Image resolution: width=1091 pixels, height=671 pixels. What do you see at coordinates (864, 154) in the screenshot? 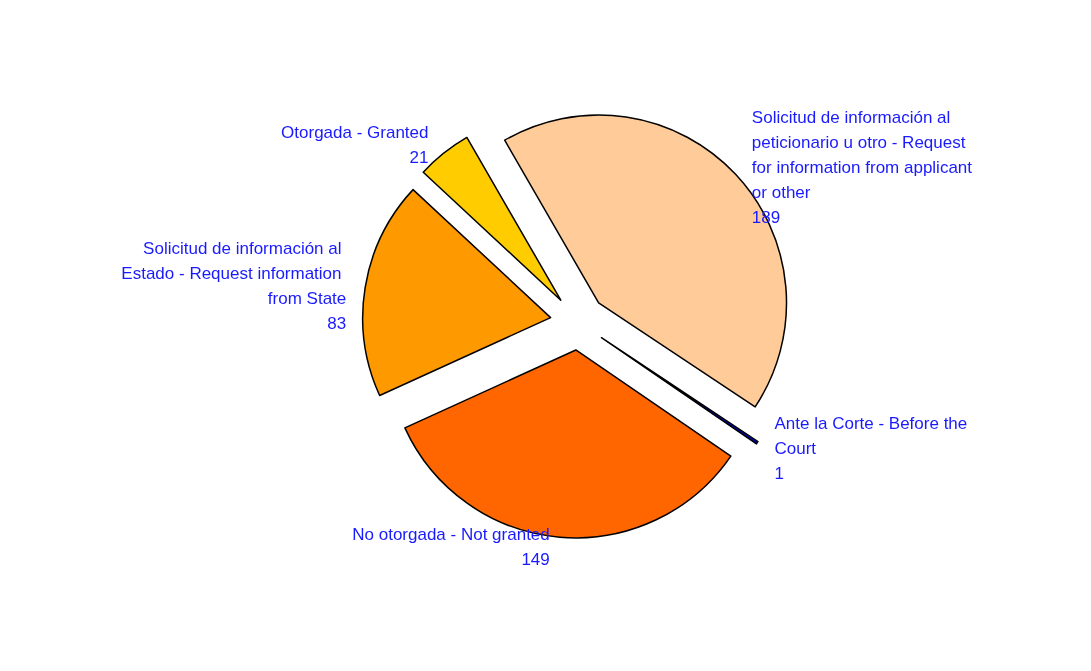
I see `slice-label: Solicitud de información al peticionario u otro - Request for information from applicant or other` at bounding box center [864, 154].